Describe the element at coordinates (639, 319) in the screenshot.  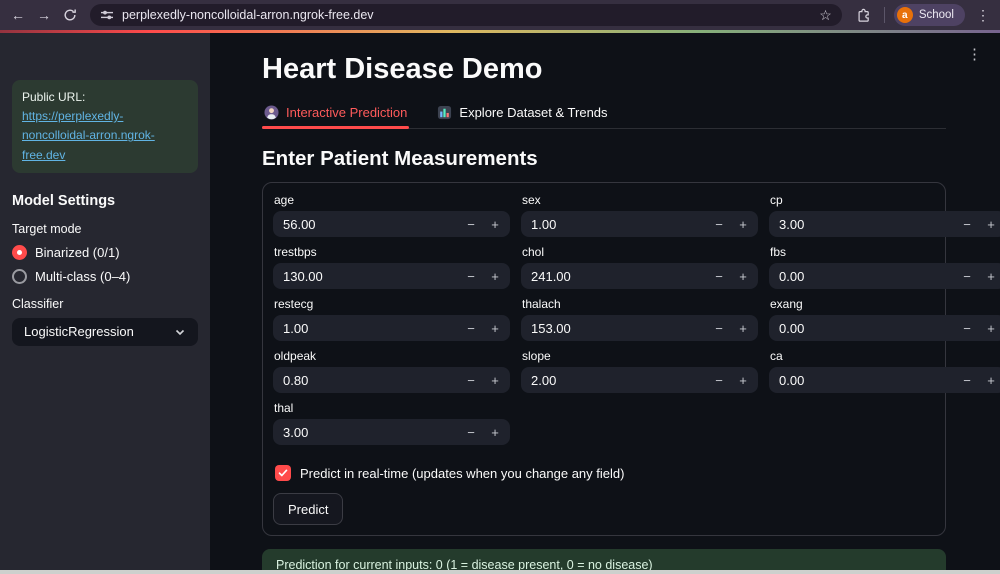
I see `number-field: thalach − +` at that location.